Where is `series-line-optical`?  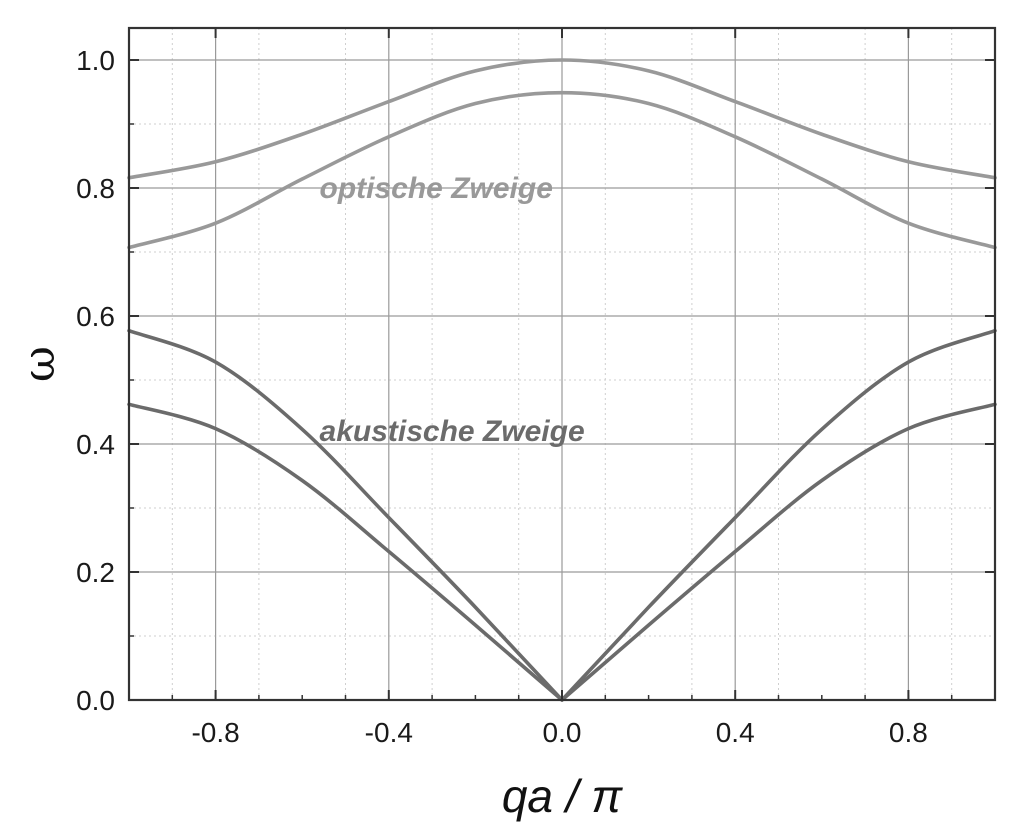
series-line-optical is located at coordinates (562, 119).